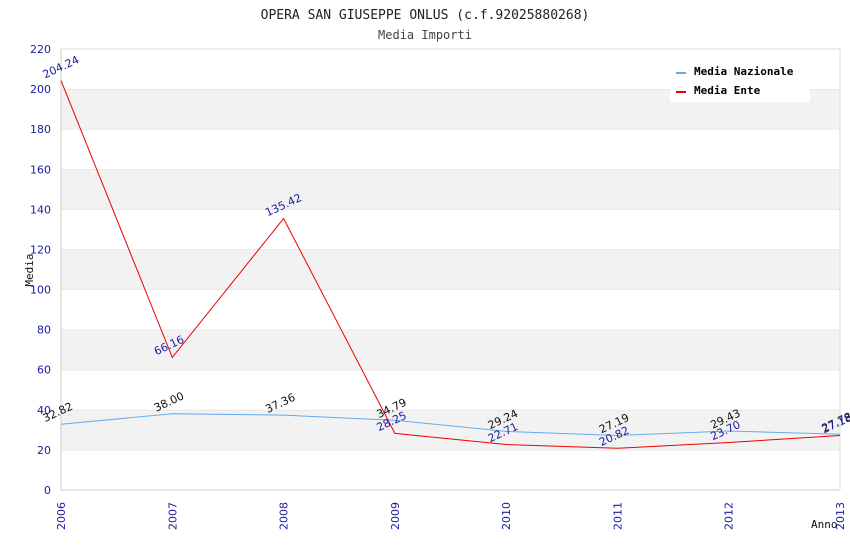  I want to click on x-tick-label: 2006, so click(61, 516).